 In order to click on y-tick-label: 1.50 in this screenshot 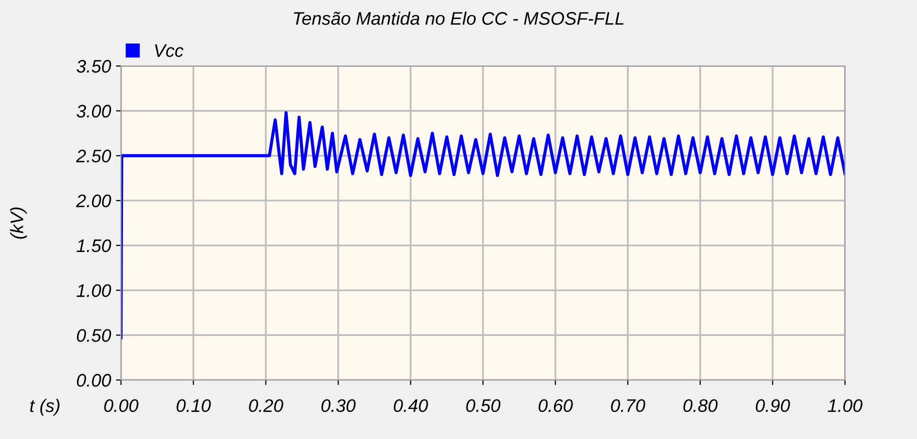, I will do `click(94, 245)`.